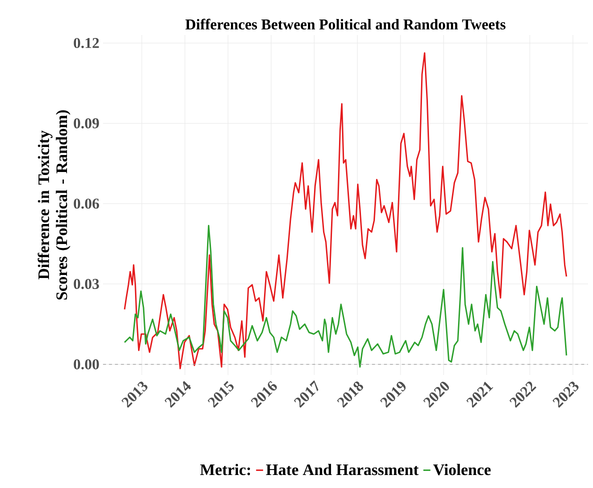  What do you see at coordinates (462, 470) in the screenshot?
I see `legend-label: Violence` at bounding box center [462, 470].